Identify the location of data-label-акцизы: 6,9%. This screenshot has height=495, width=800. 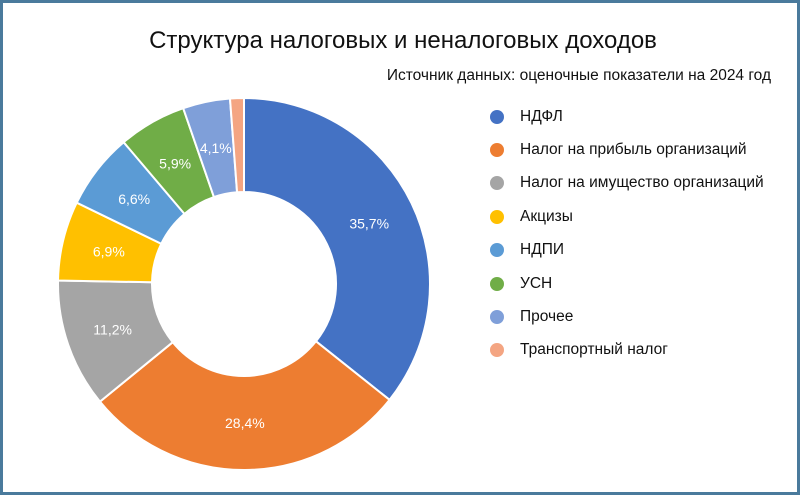
(109, 252).